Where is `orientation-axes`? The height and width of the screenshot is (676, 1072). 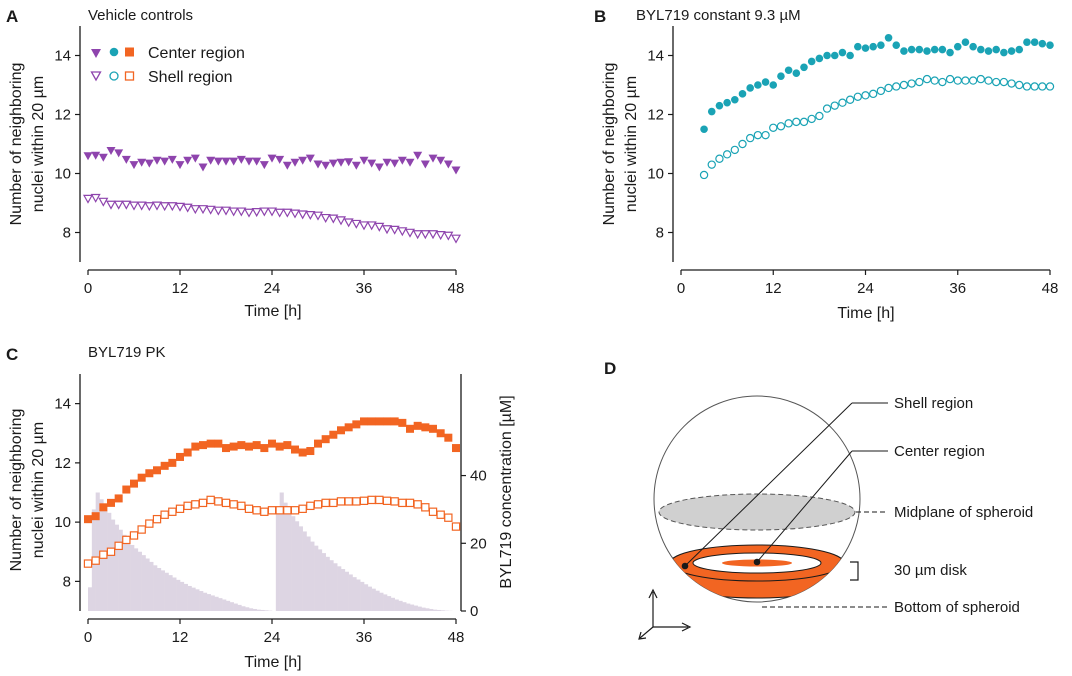
orientation-axes is located at coordinates (665, 614).